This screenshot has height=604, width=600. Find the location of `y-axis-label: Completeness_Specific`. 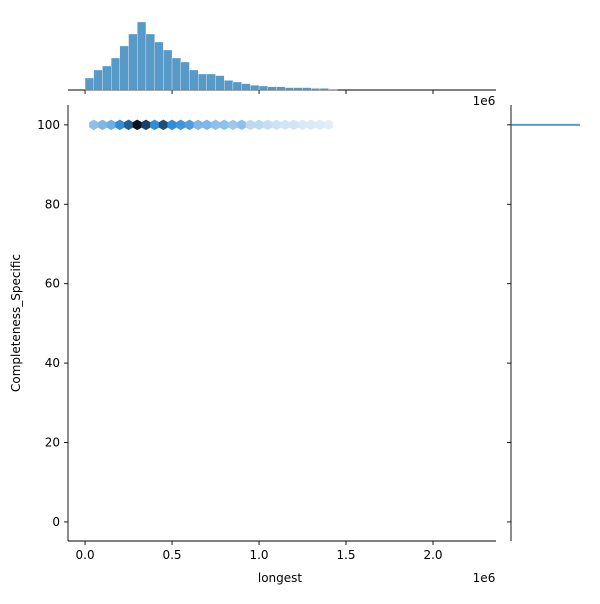

y-axis-label: Completeness_Specific is located at coordinates (16, 323).